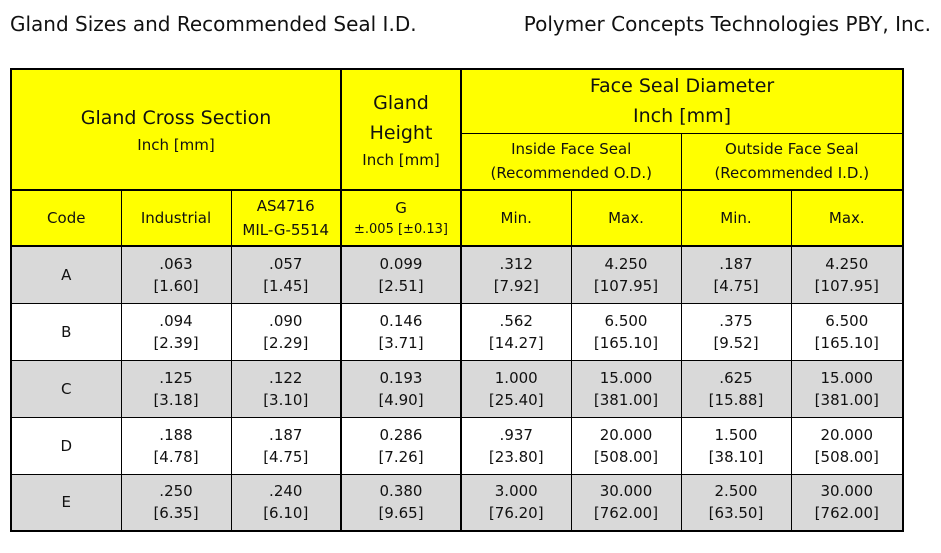  What do you see at coordinates (176, 445) in the screenshot?
I see `industrial-value: .188 [4.78]` at bounding box center [176, 445].